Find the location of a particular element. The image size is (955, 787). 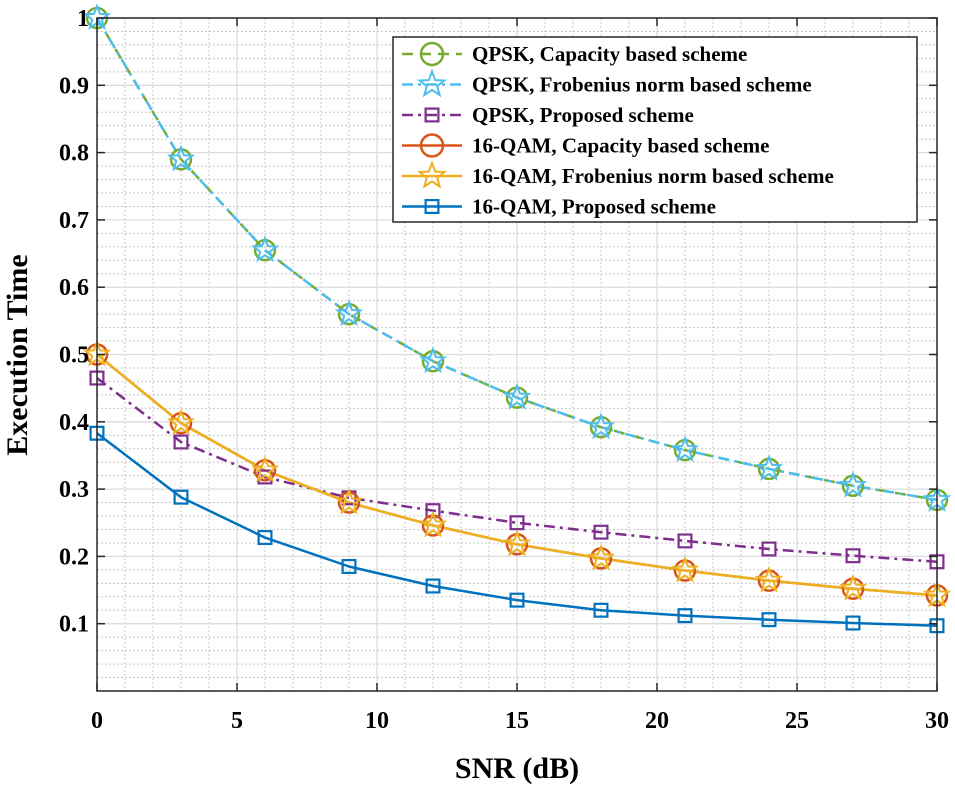

y-tick-label: 0.8 is located at coordinates (74, 154).